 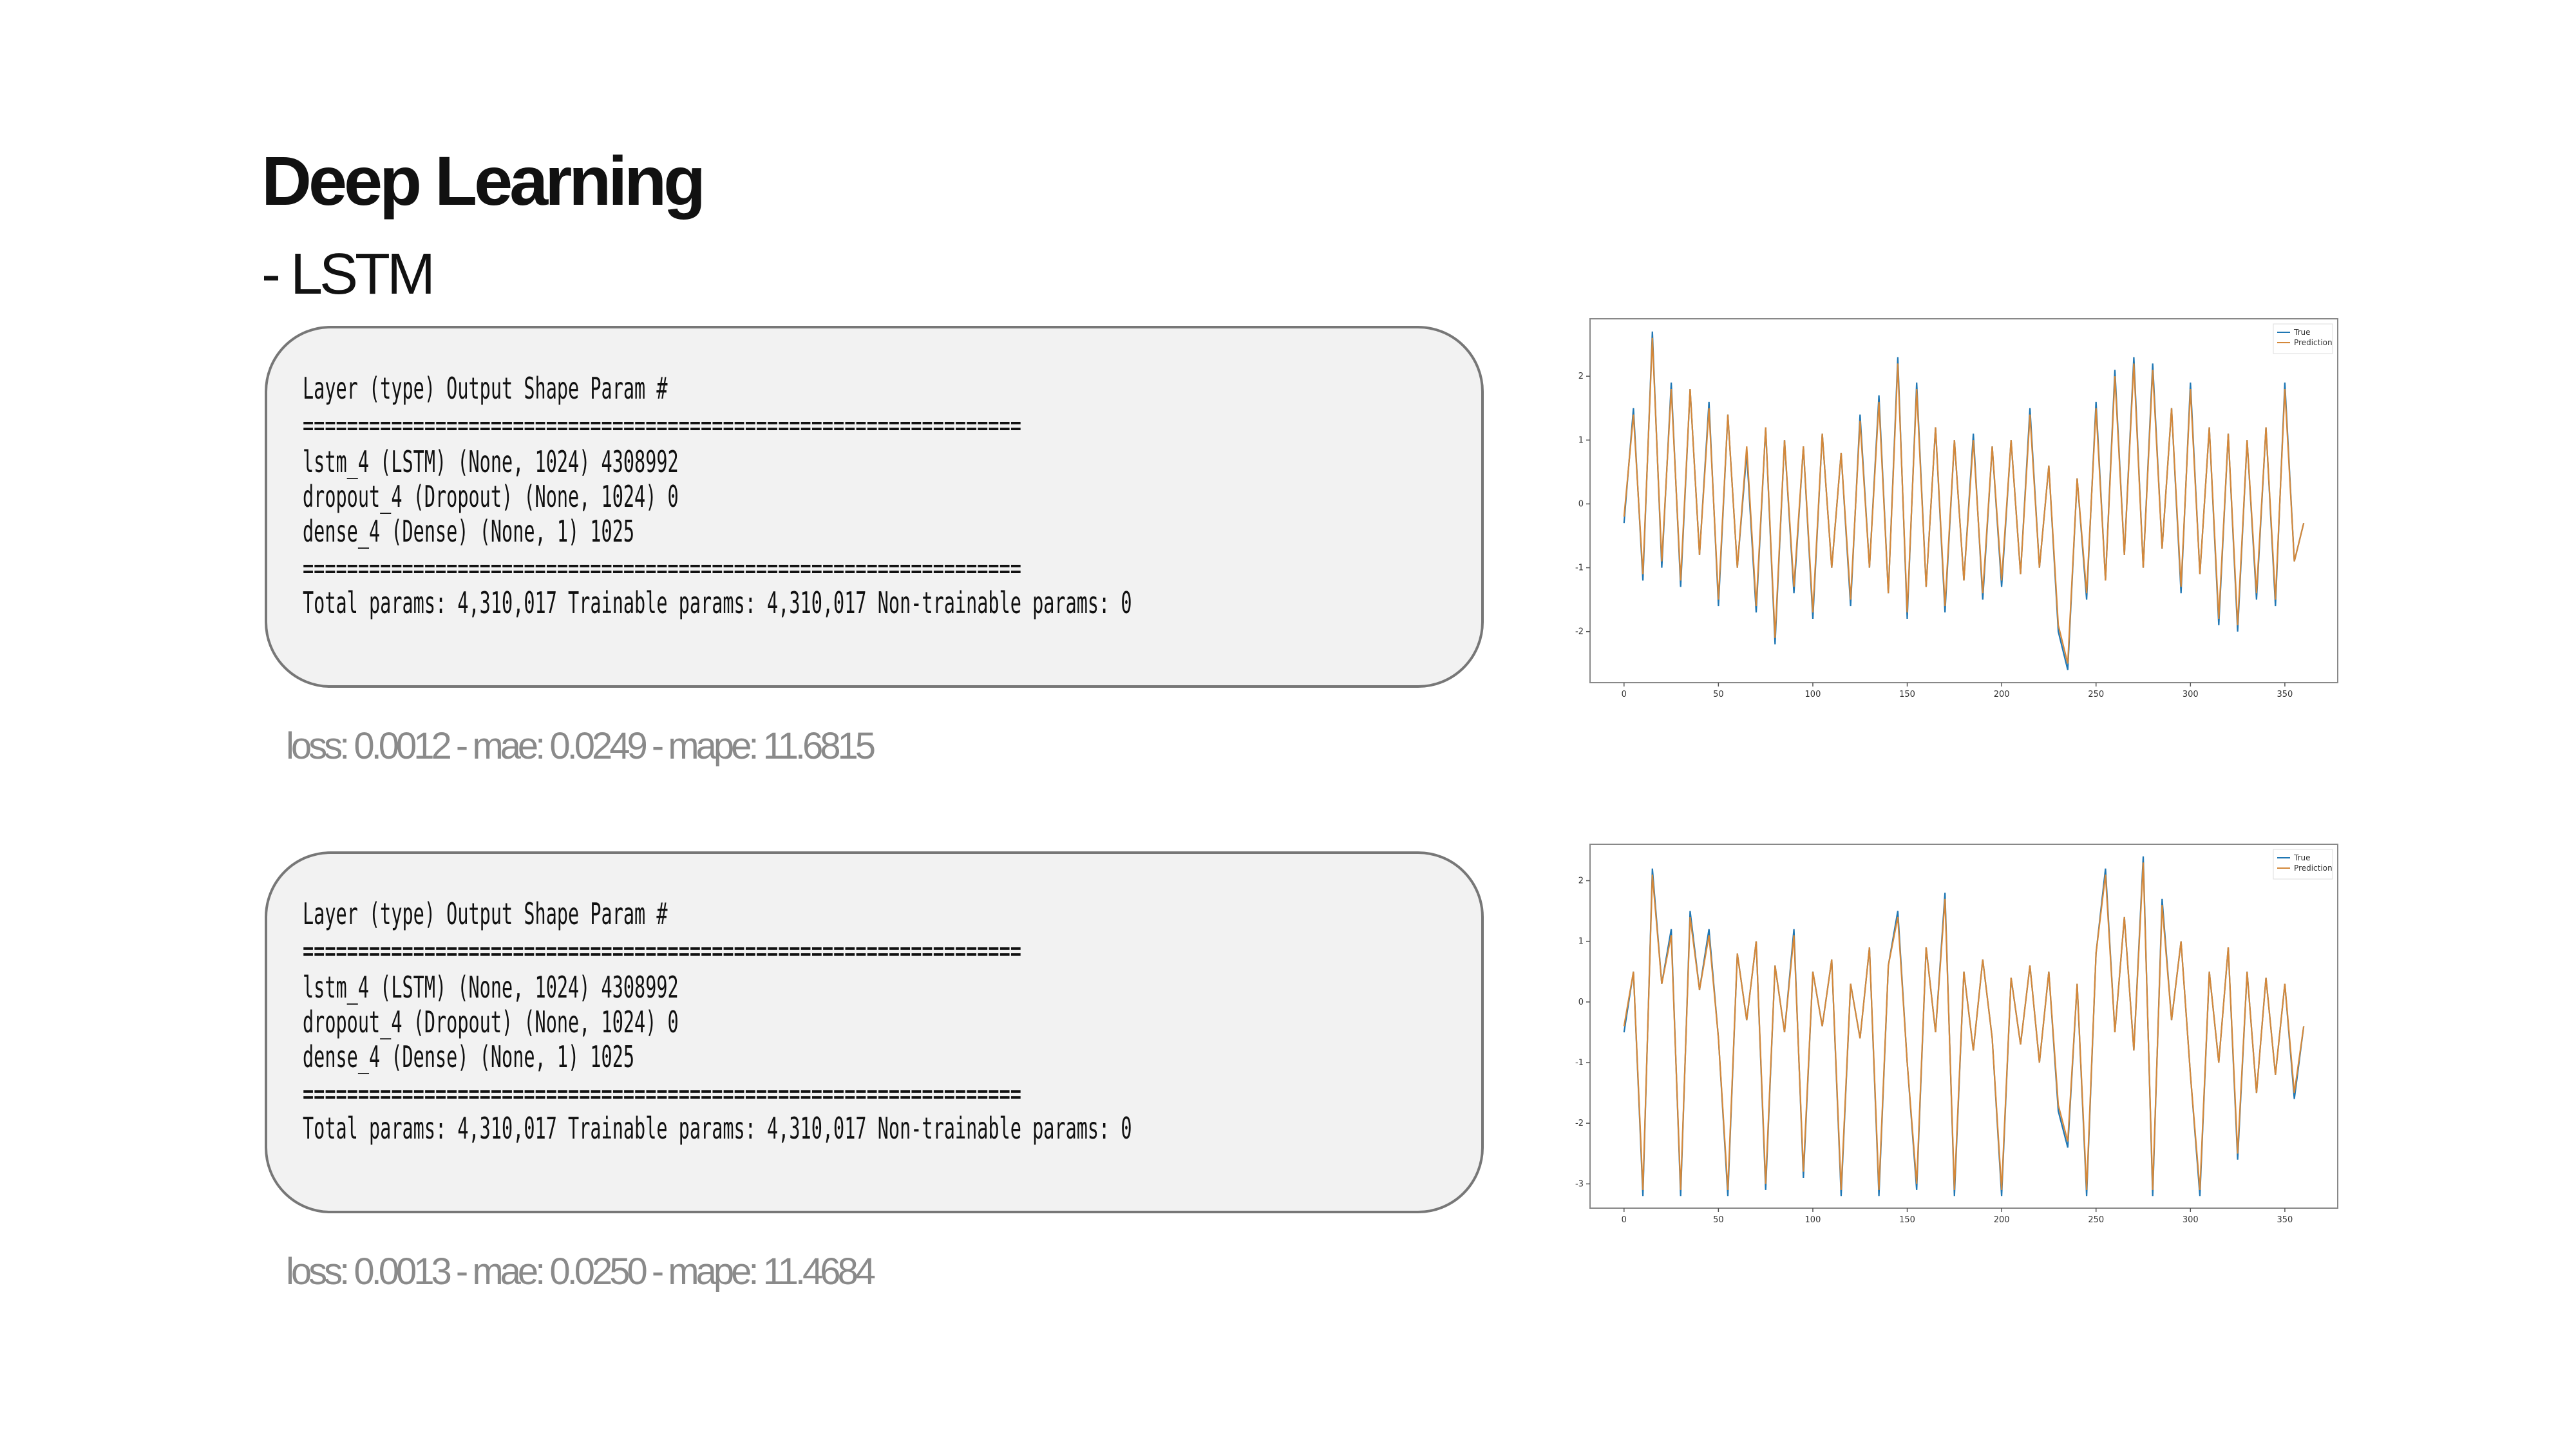 I want to click on y-tick-label: -3, so click(x=1579, y=1184).